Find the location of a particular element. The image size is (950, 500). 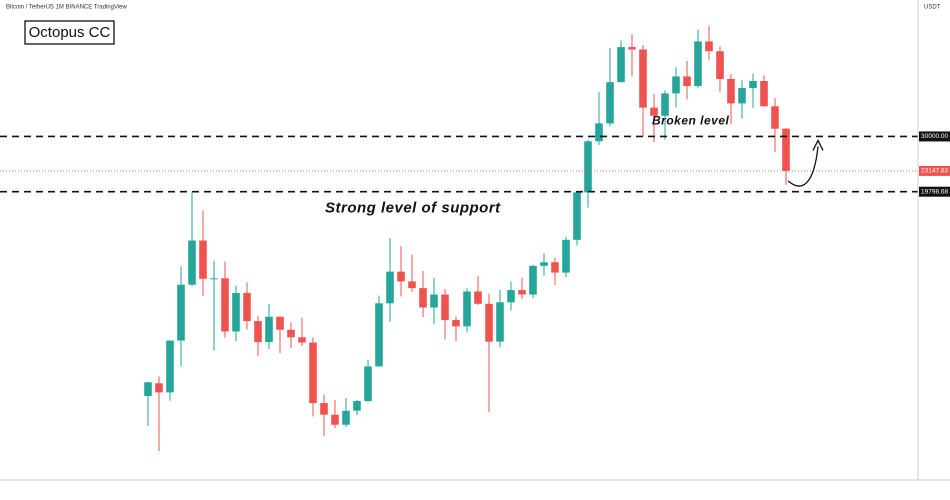

annotation: Broken level is located at coordinates (691, 121).